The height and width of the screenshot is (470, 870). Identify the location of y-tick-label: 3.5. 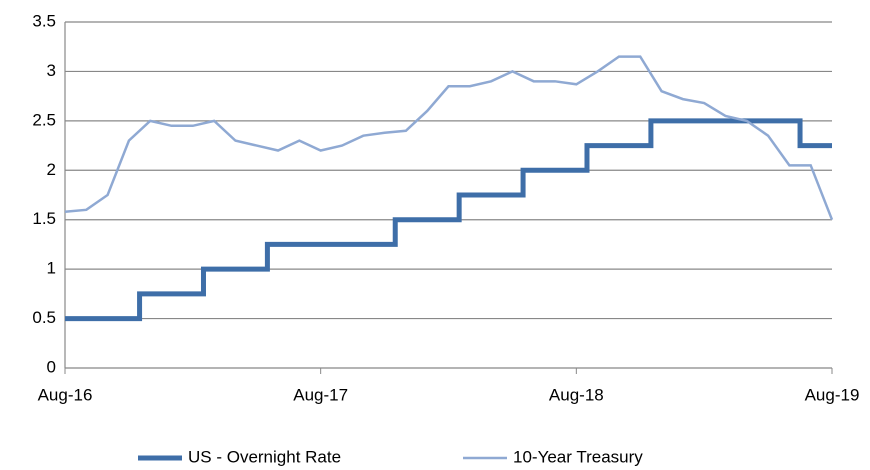
(44, 20).